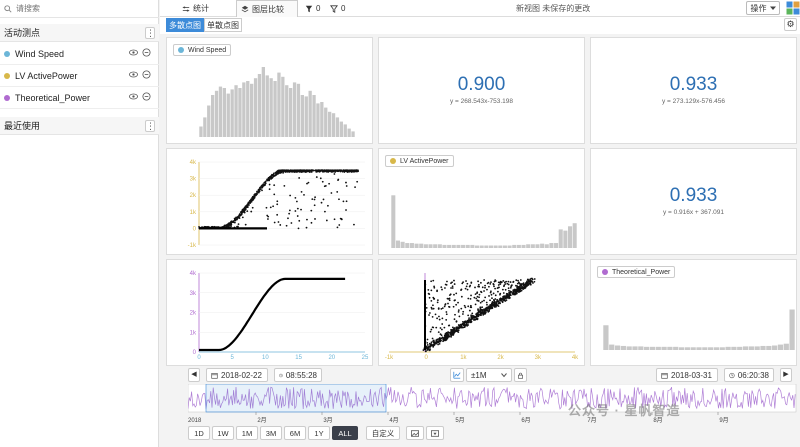 The height and width of the screenshot is (447, 800). I want to click on chart-mode-button, so click(457, 375).